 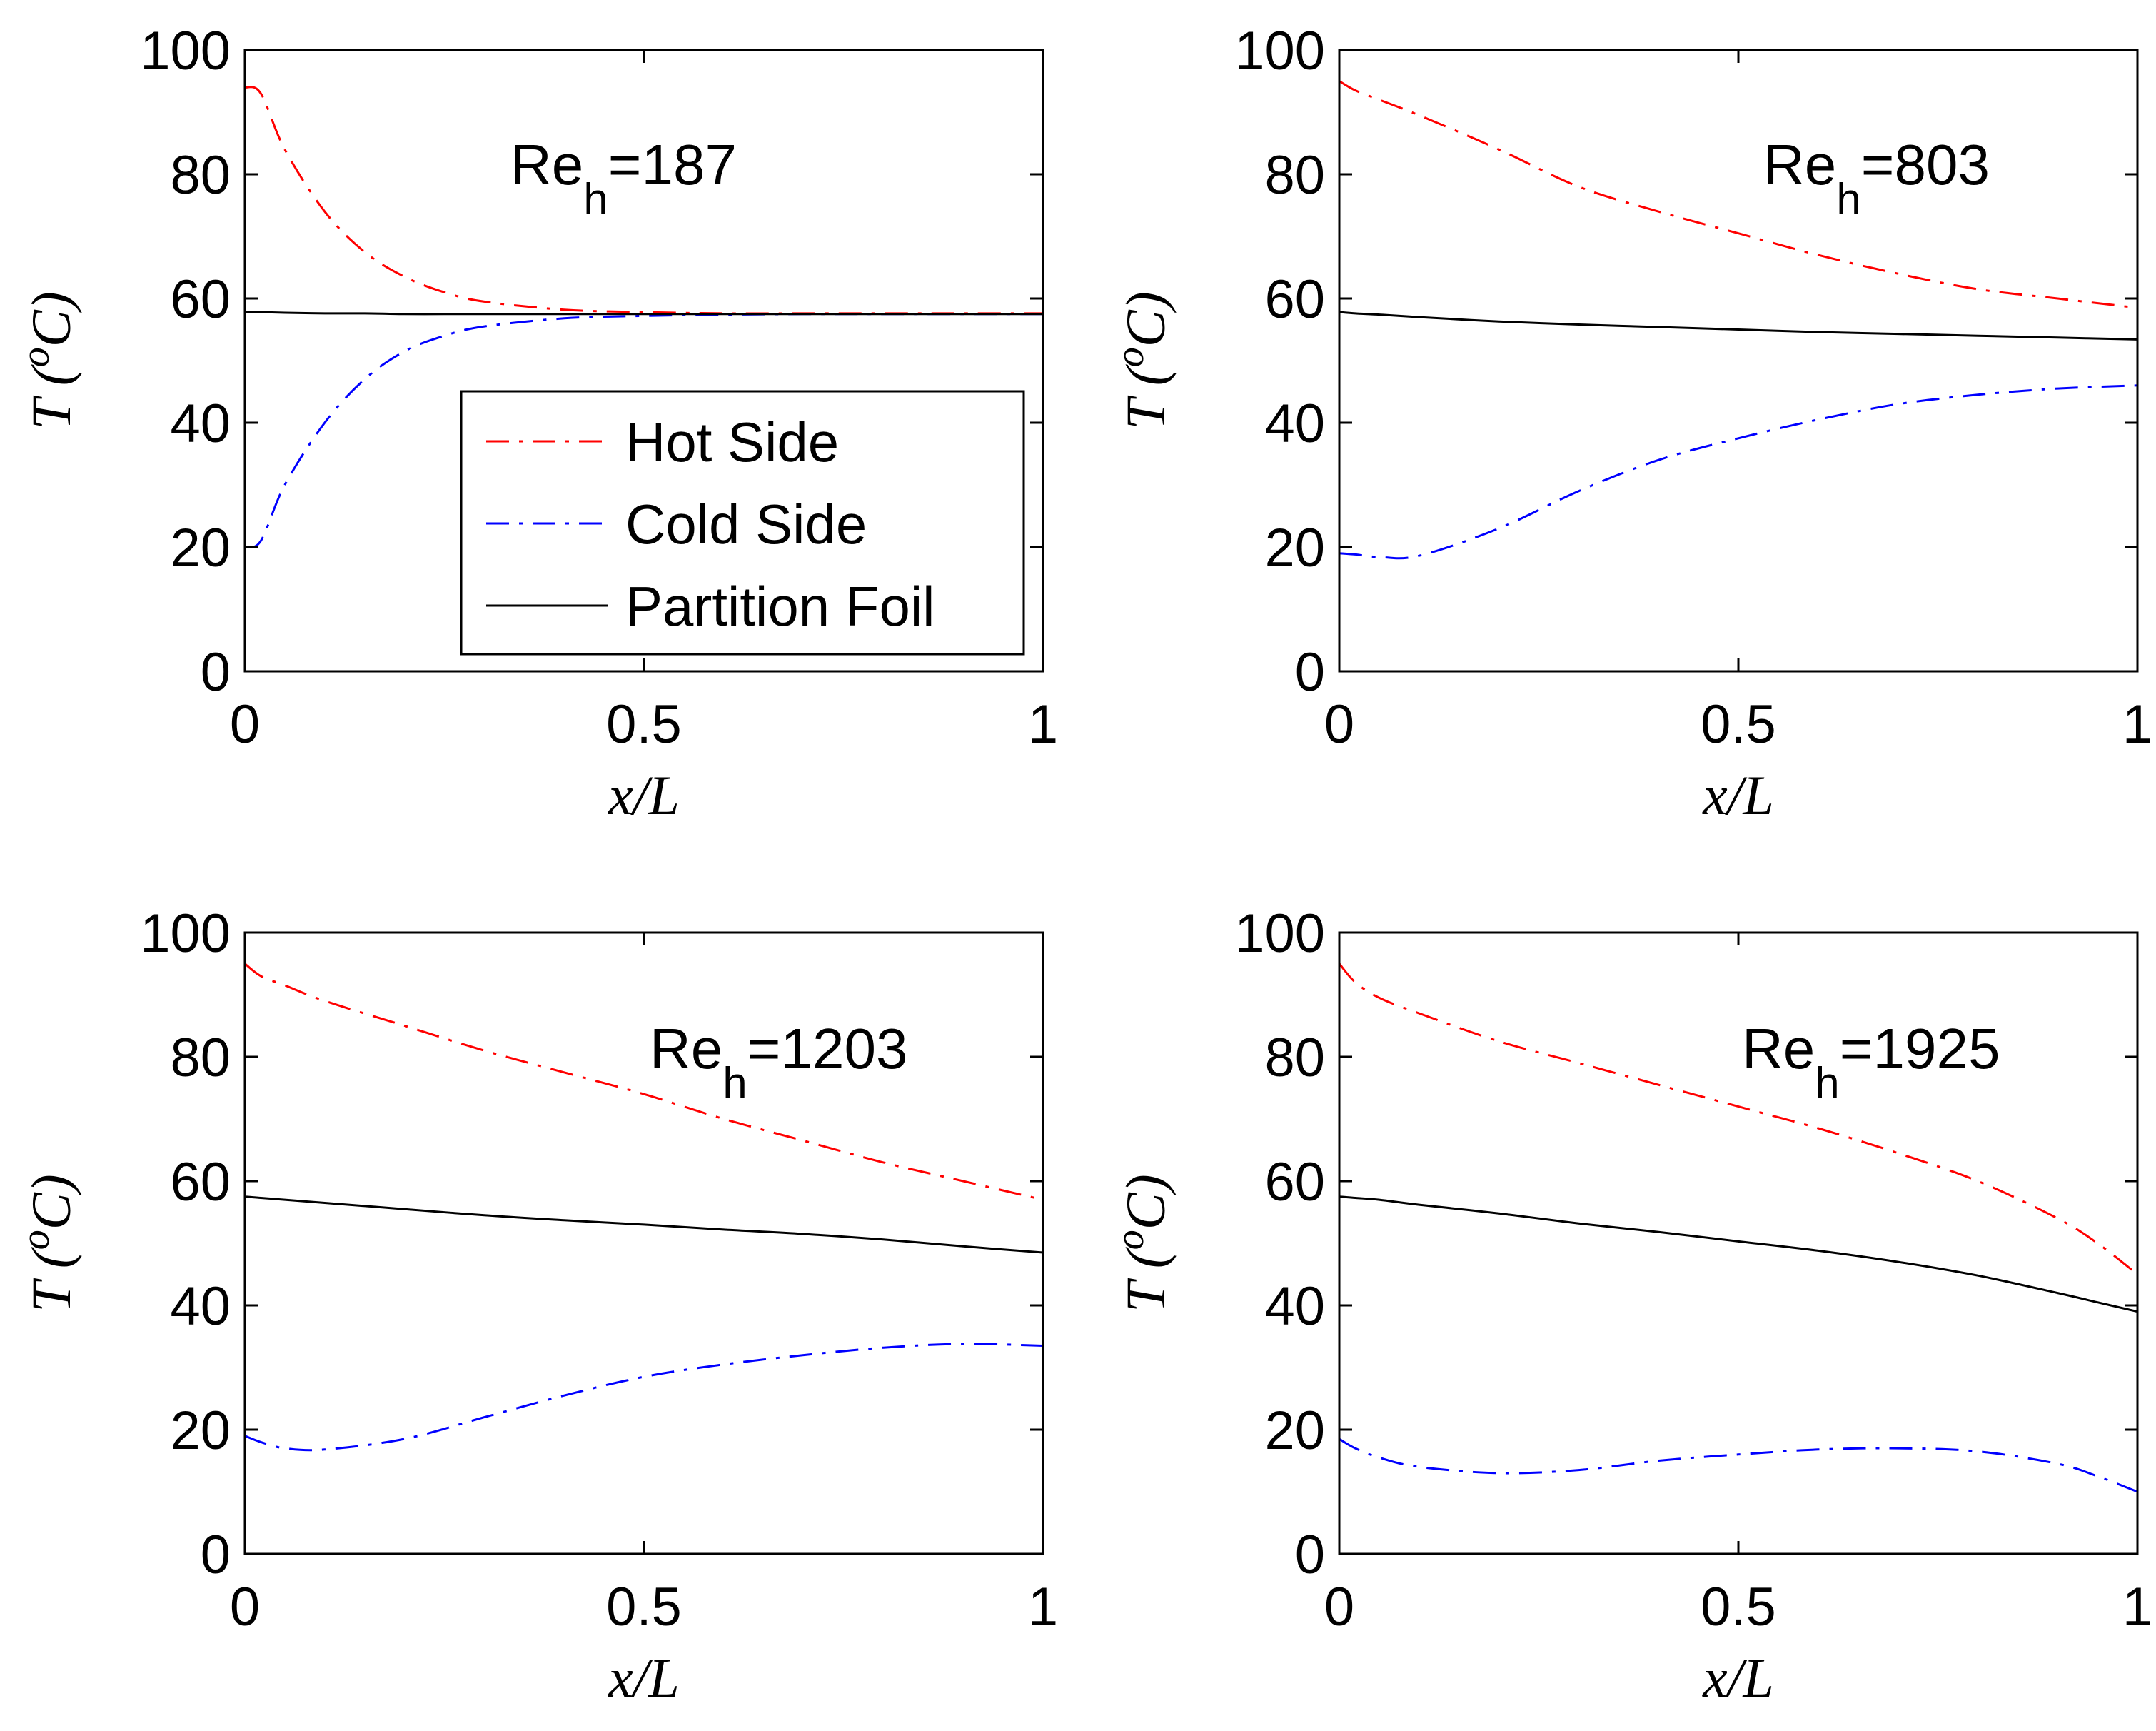 What do you see at coordinates (732, 442) in the screenshot?
I see `legend-label: Hot Side` at bounding box center [732, 442].